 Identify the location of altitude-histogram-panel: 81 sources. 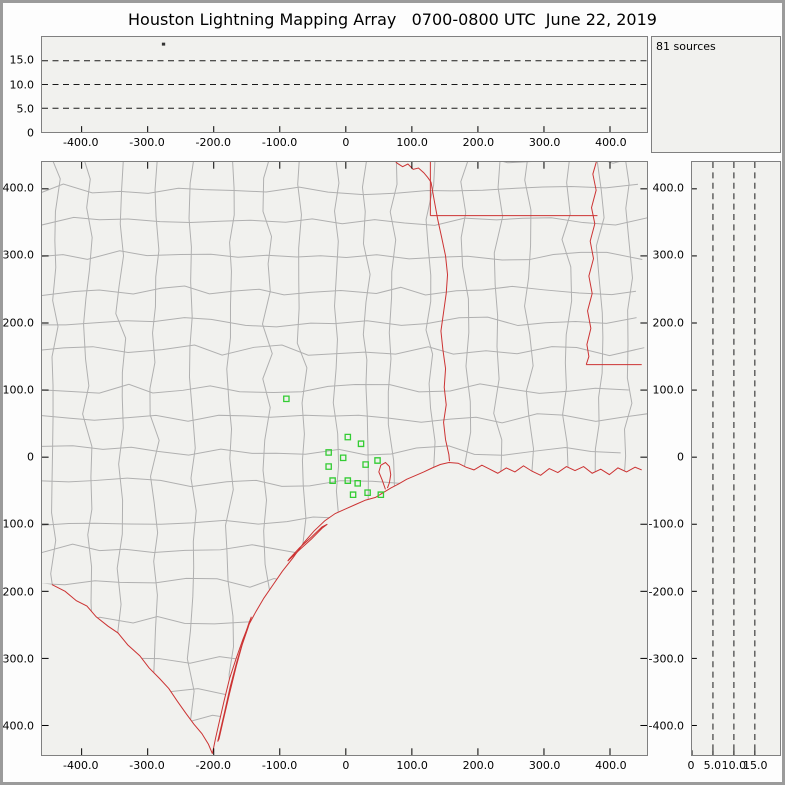
(716, 94).